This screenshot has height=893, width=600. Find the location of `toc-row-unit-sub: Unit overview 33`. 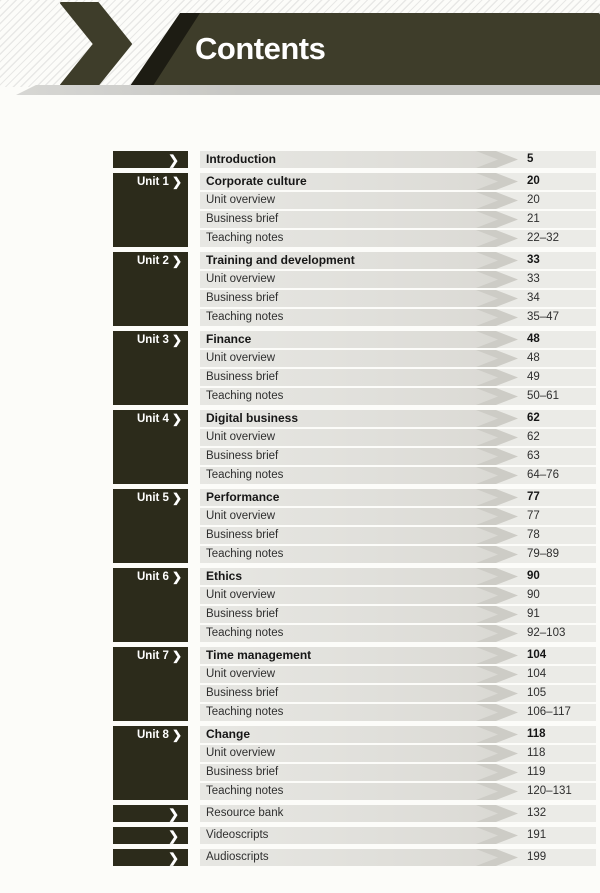

toc-row-unit-sub: Unit overview 33 is located at coordinates (398, 279).